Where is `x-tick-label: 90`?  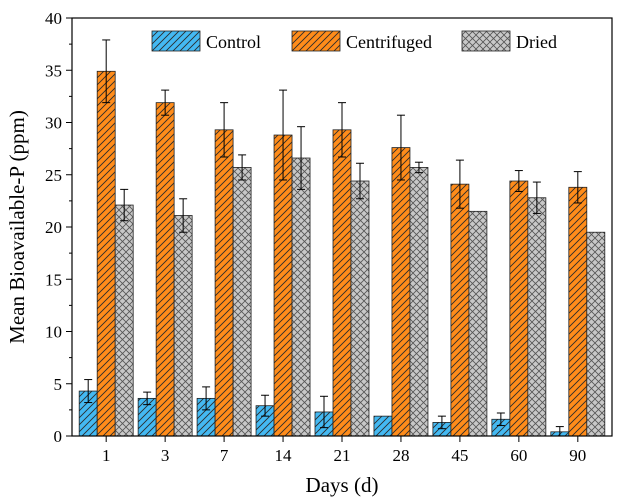 x-tick-label: 90 is located at coordinates (577, 455).